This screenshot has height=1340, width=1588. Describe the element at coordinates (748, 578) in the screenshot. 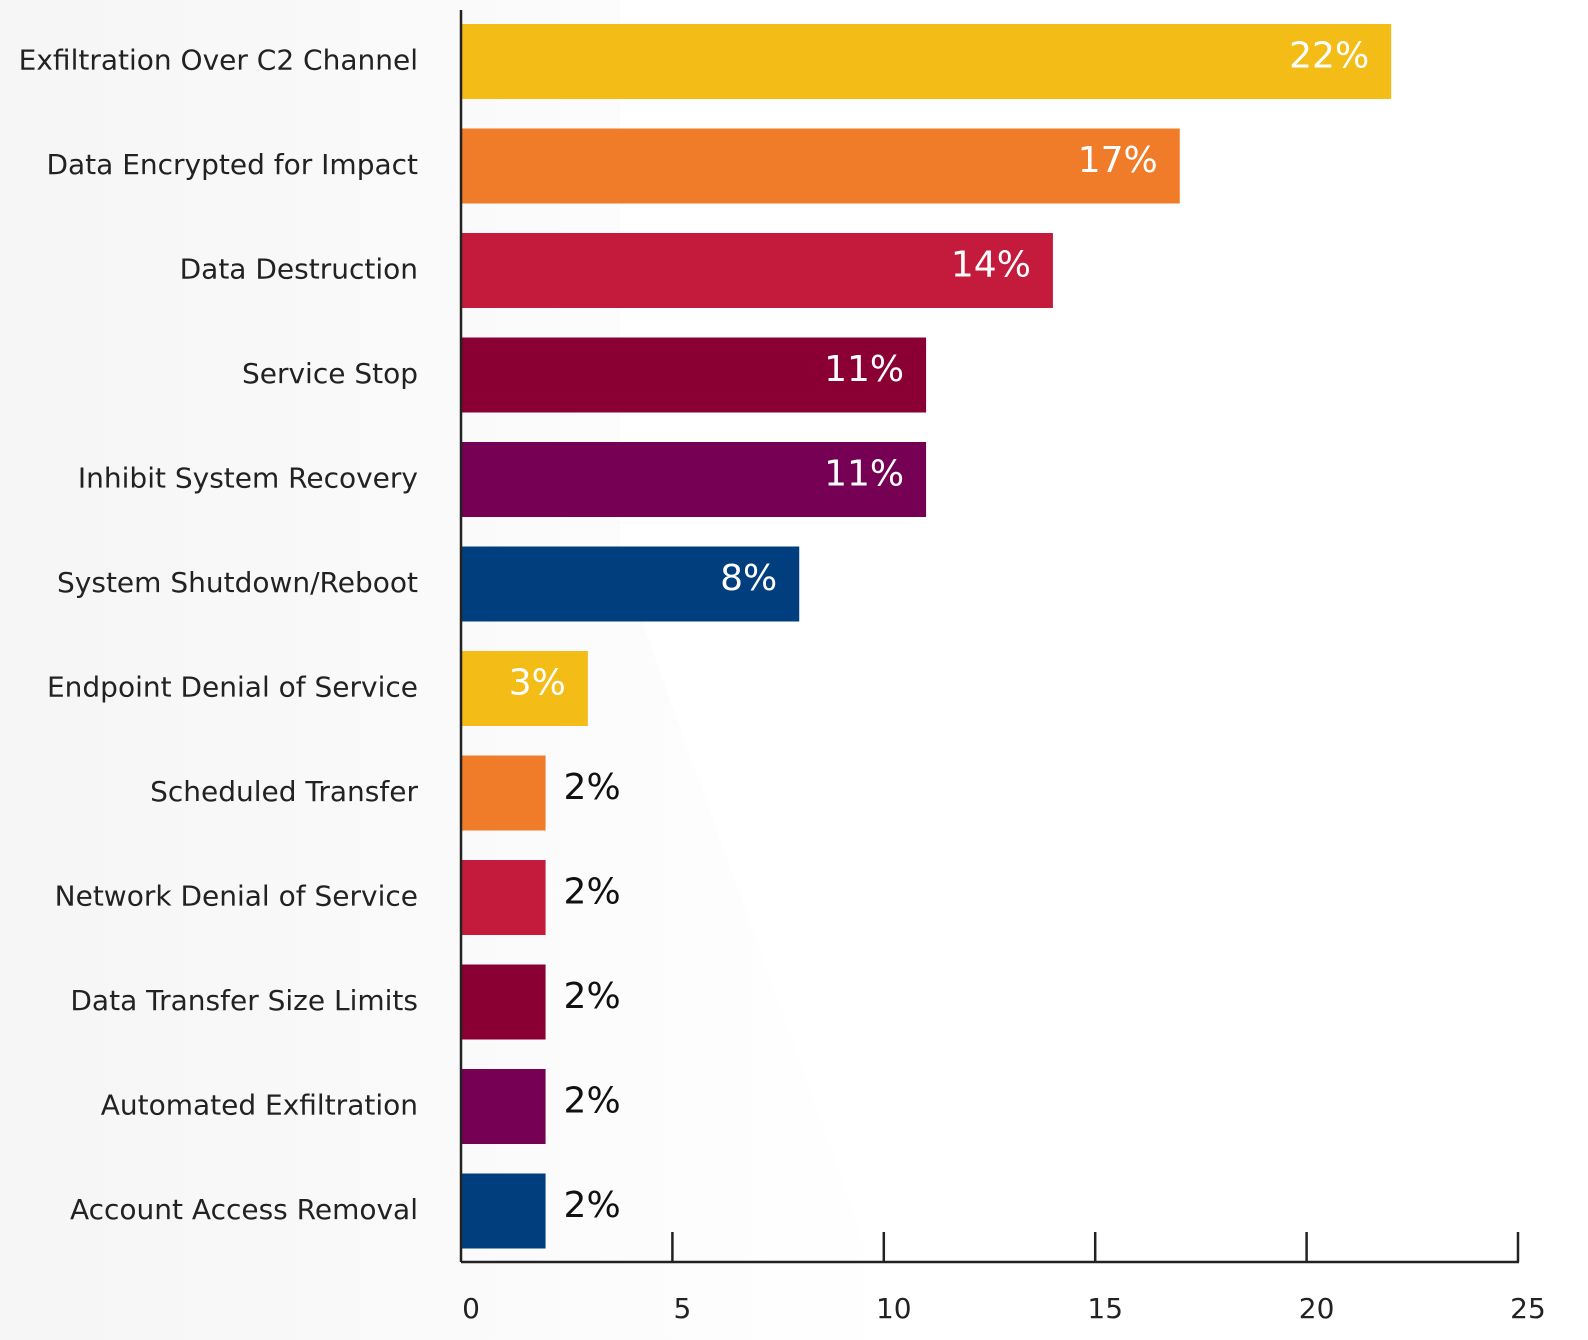

I see `value-label: 8%` at that location.